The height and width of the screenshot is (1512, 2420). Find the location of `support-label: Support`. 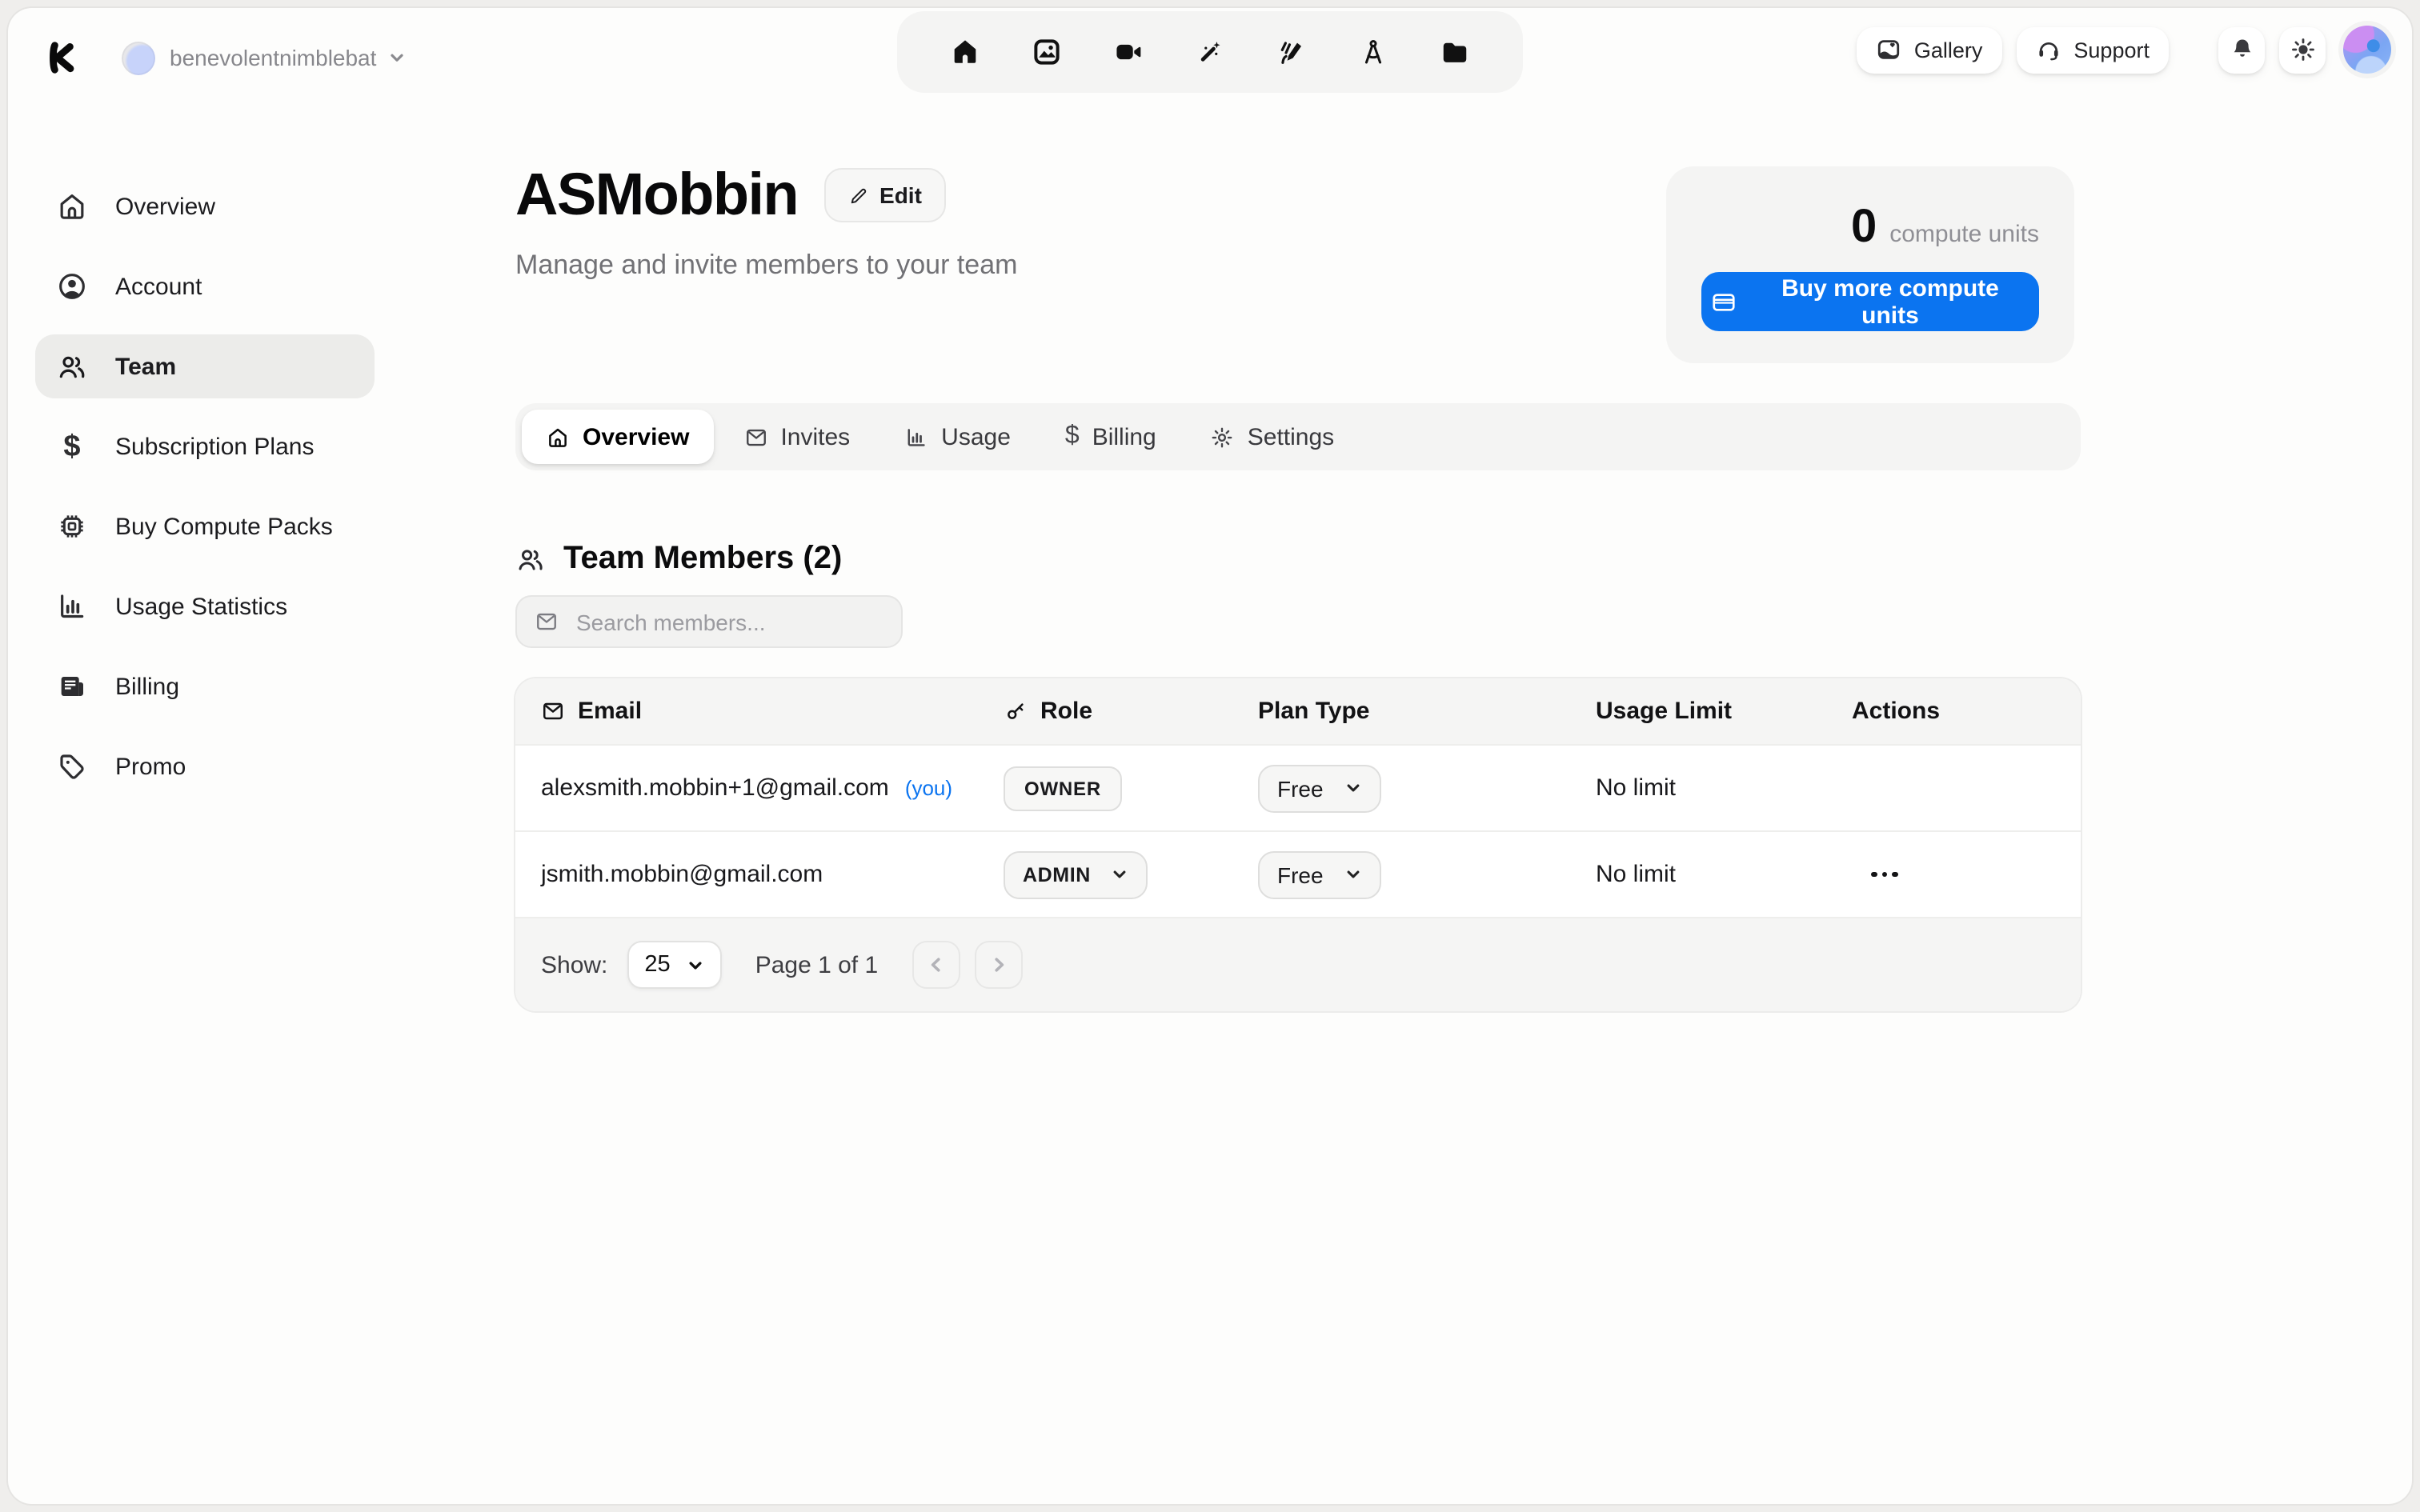

support-label: Support is located at coordinates (2111, 50).